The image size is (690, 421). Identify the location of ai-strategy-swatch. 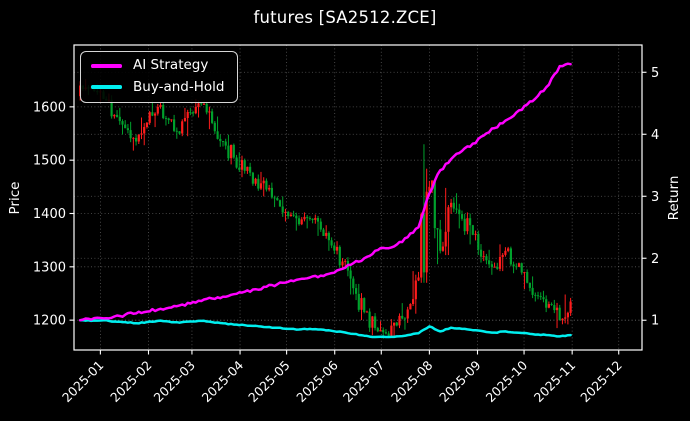
(106, 65).